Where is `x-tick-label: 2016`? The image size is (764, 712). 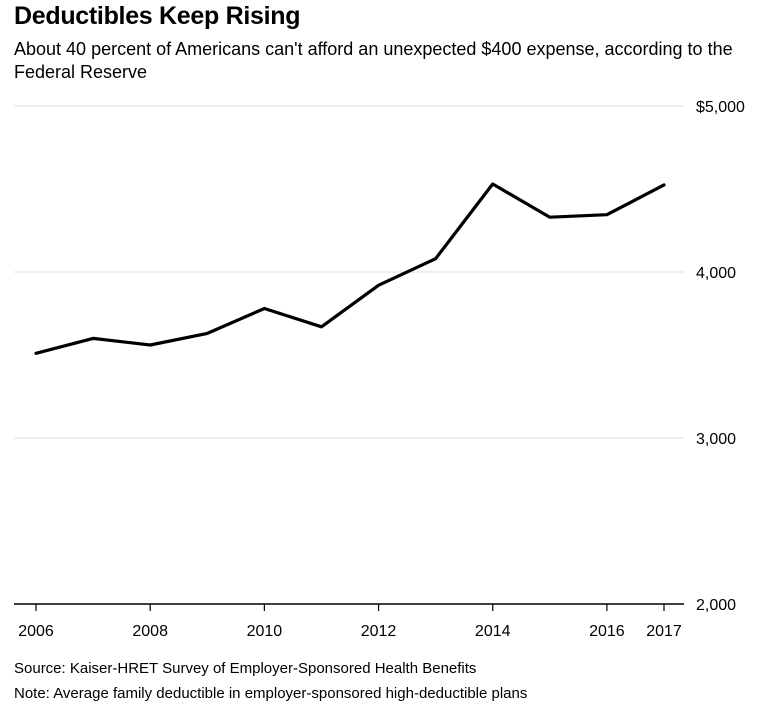 x-tick-label: 2016 is located at coordinates (607, 631).